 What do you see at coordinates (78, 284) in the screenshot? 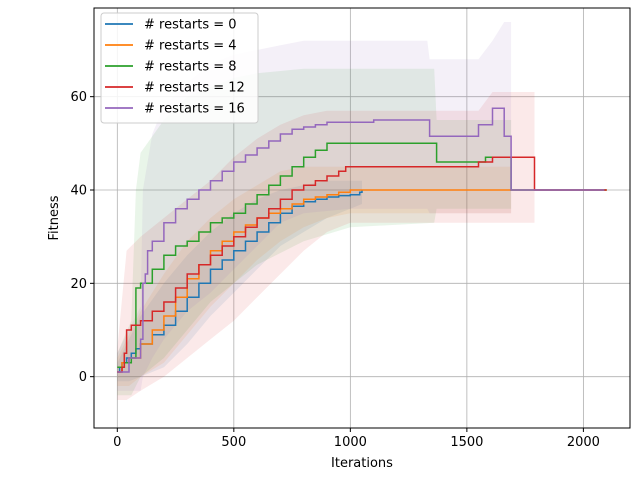
I see `y-tick-label: 20` at bounding box center [78, 284].